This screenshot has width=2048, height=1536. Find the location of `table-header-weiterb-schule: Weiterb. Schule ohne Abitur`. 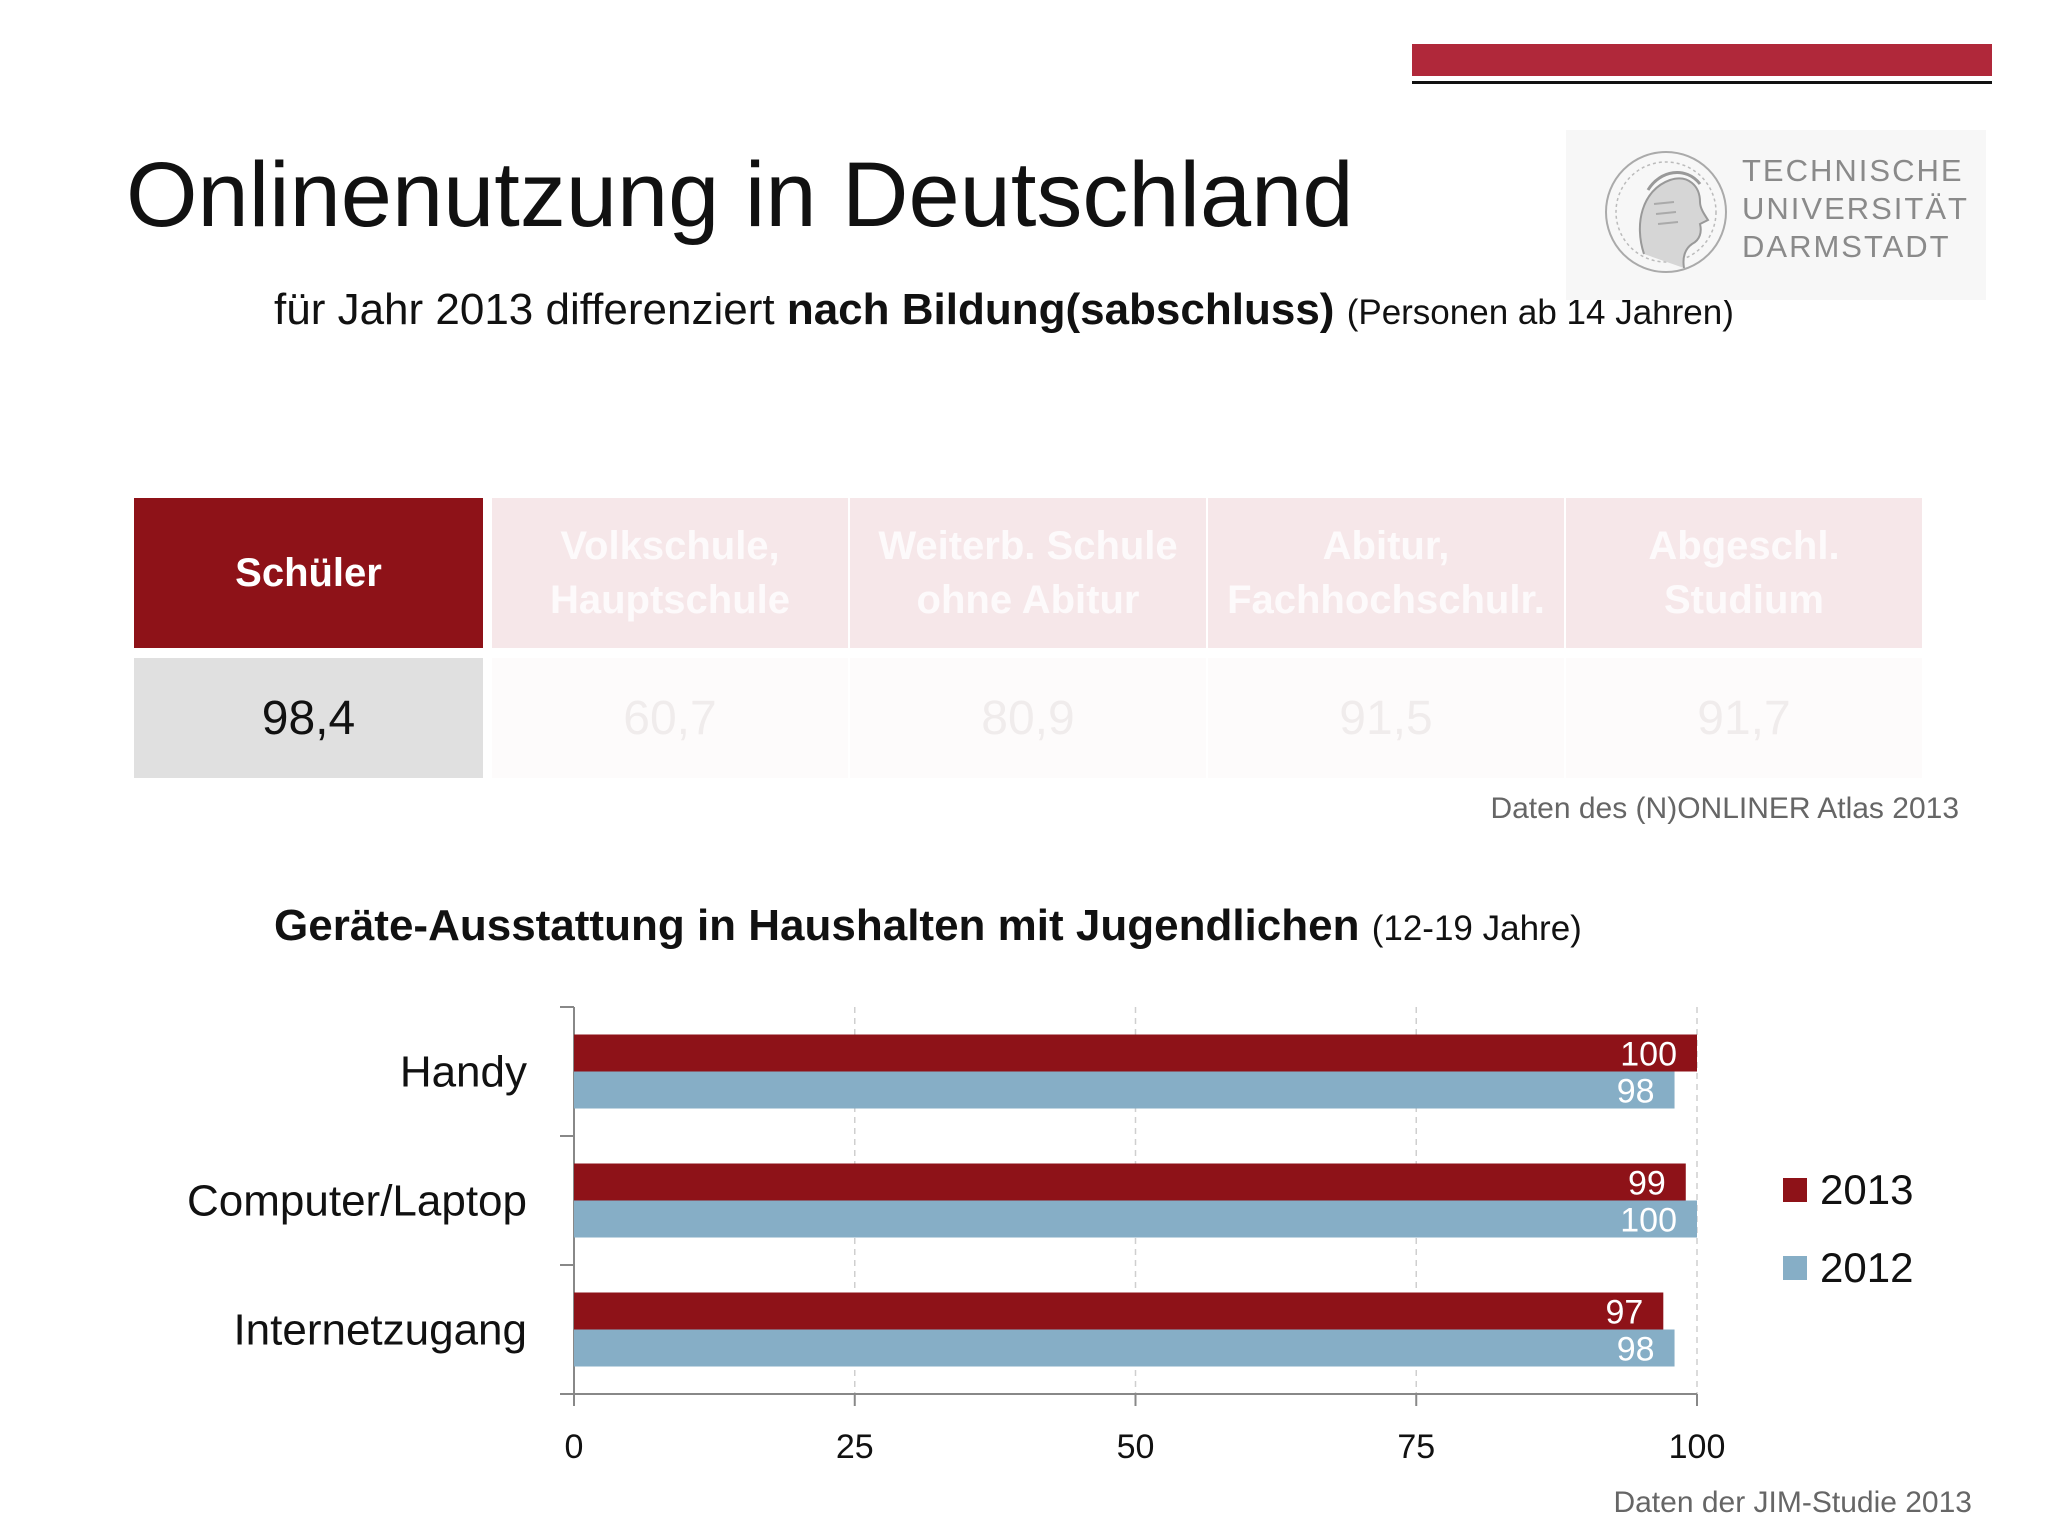

table-header-weiterb-schule: Weiterb. Schule ohne Abitur is located at coordinates (1028, 573).